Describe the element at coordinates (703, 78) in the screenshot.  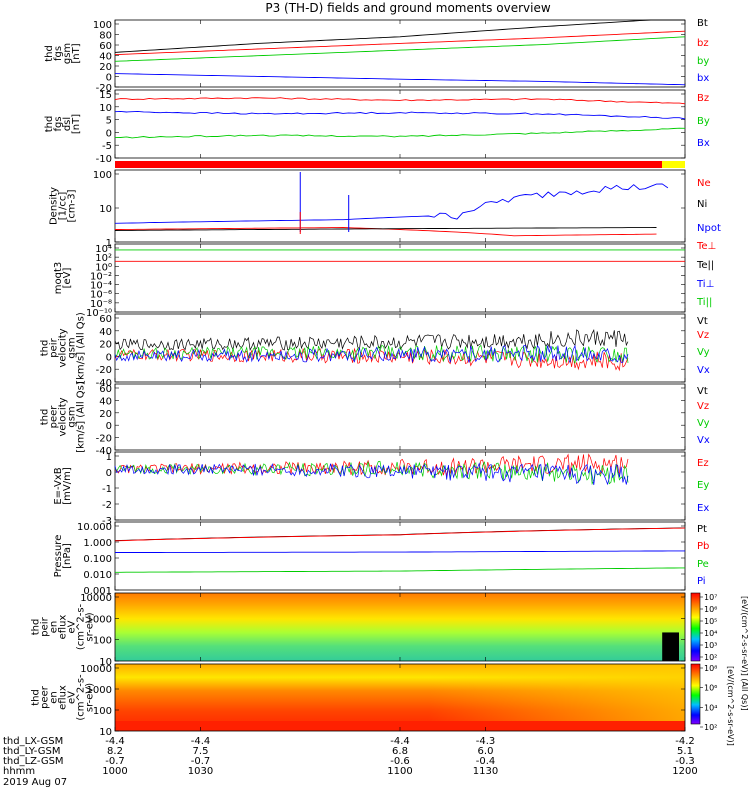
I see `legend-bx: bx` at that location.